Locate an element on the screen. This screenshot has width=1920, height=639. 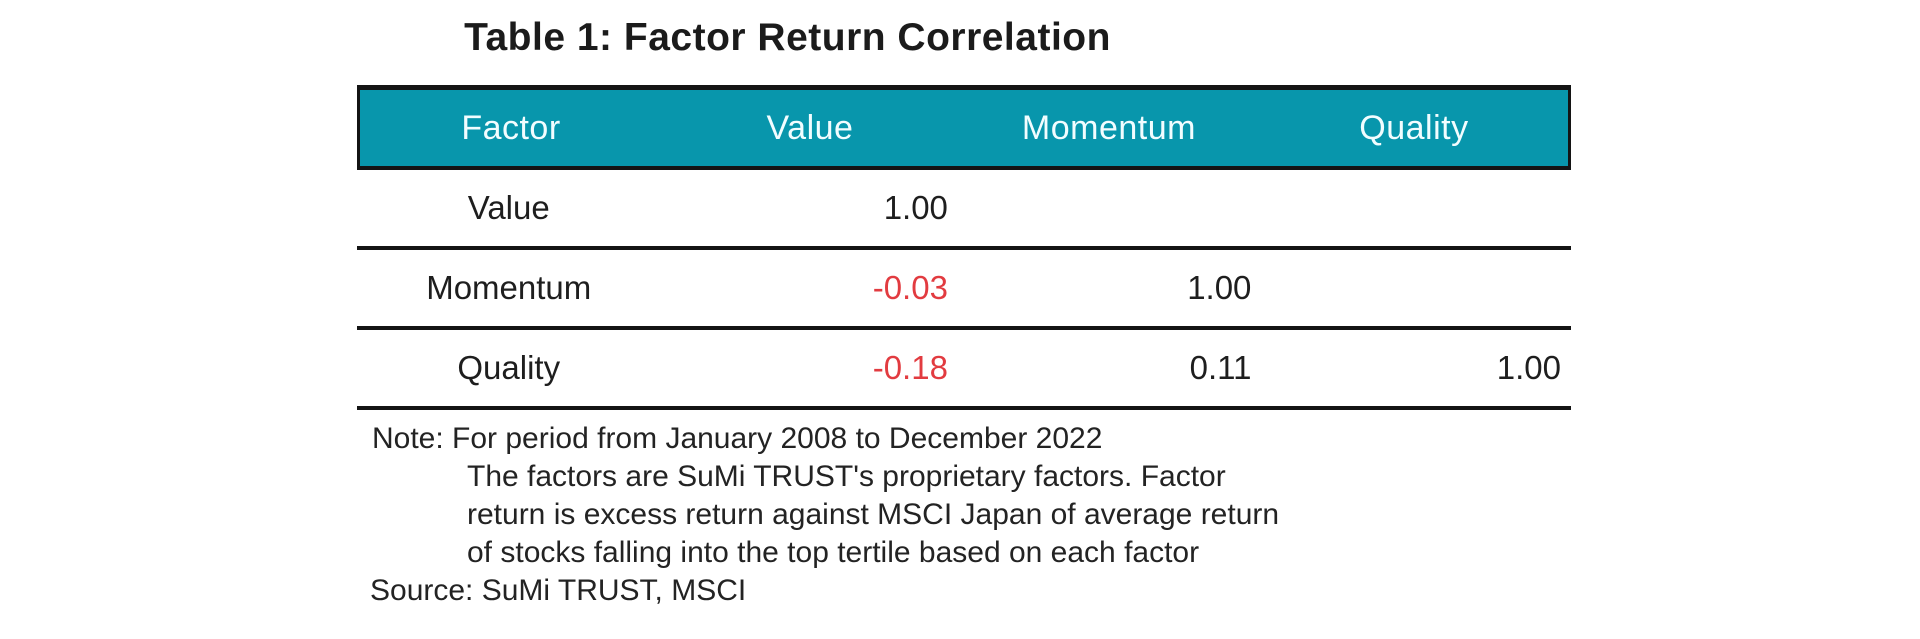
table-row-quality: Quality -0.18 0.11 1.00 is located at coordinates (964, 370).